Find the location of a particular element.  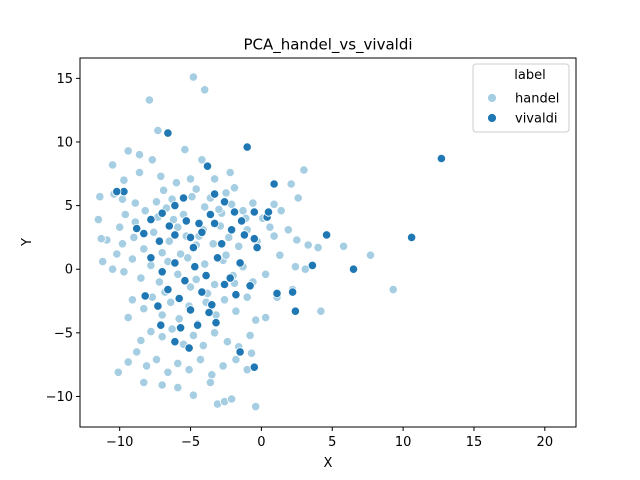

legend-title: label is located at coordinates (529, 75).